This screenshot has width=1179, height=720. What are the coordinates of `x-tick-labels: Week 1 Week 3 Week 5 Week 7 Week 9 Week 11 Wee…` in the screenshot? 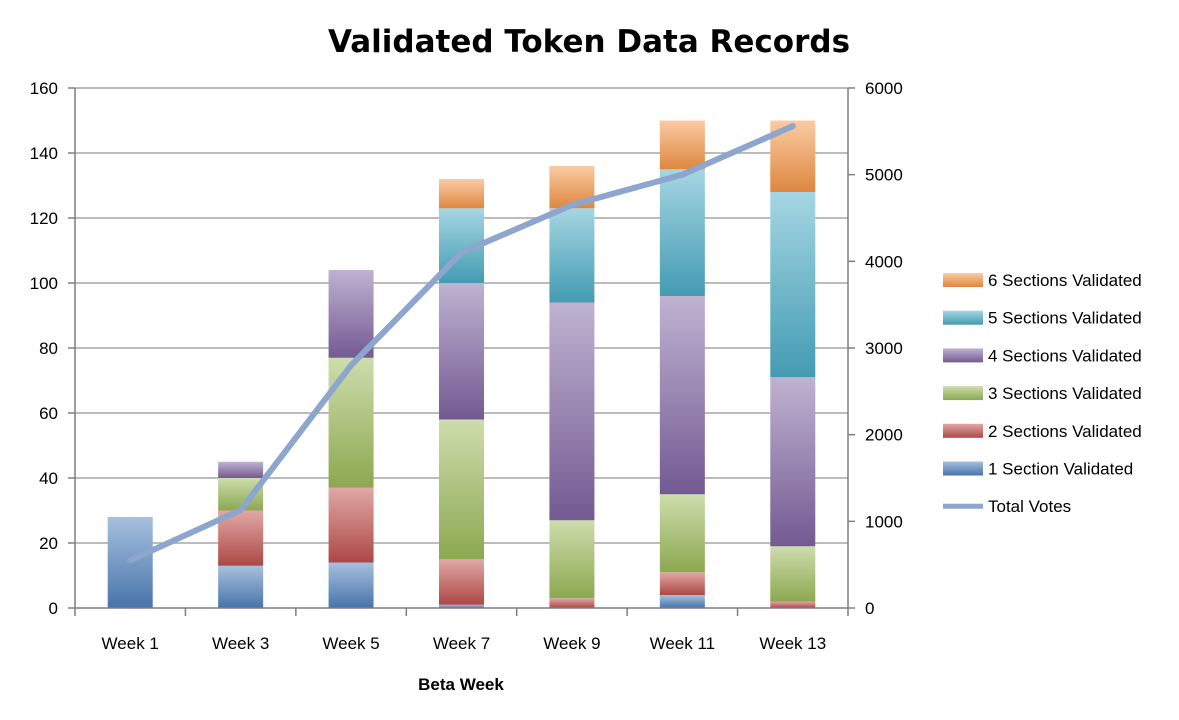 It's located at (464, 643).